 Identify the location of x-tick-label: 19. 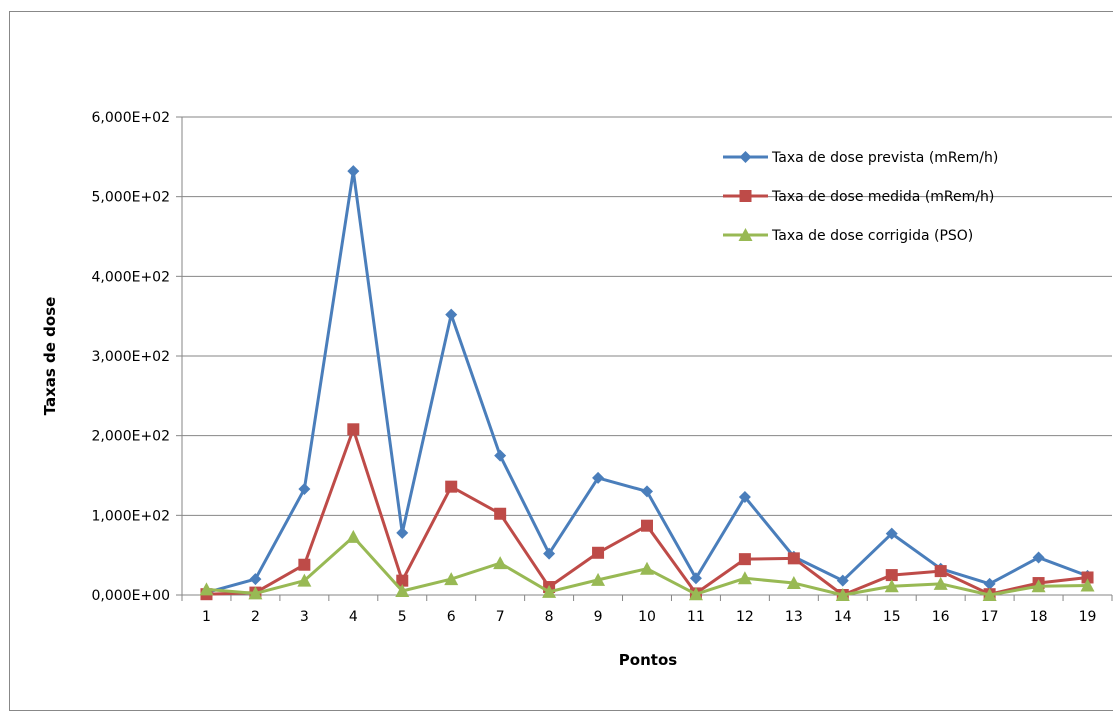
(1088, 617).